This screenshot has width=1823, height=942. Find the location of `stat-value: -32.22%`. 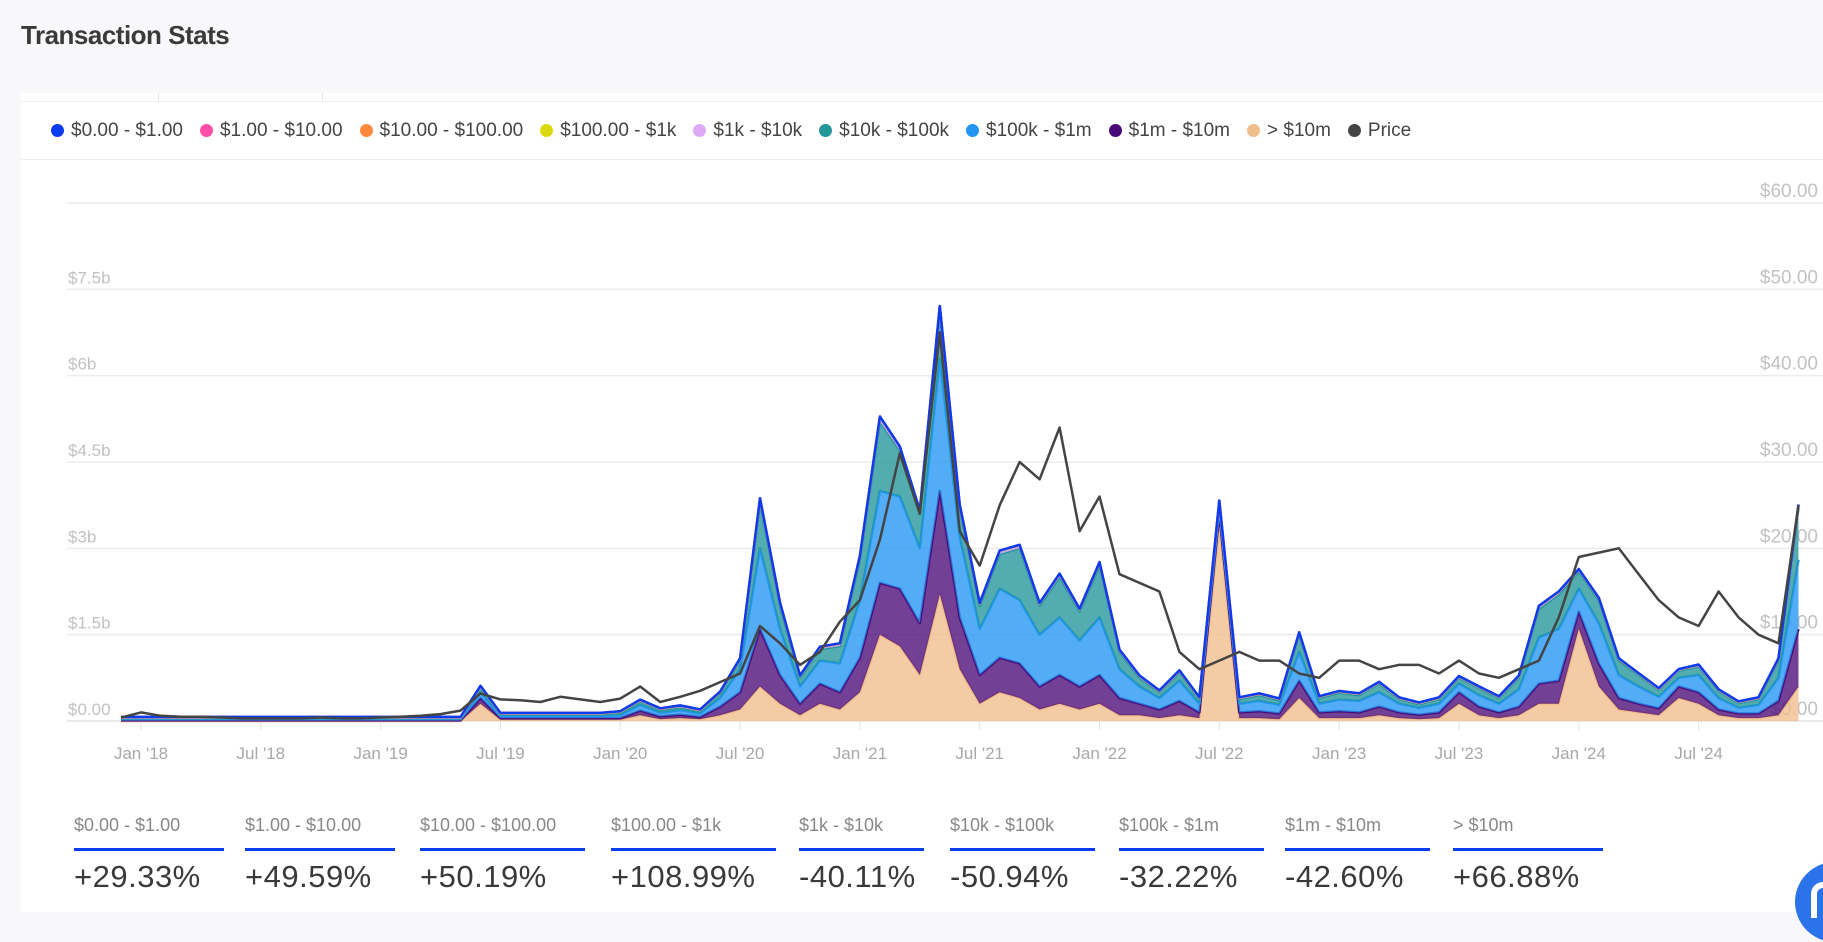

stat-value: -32.22% is located at coordinates (1178, 876).